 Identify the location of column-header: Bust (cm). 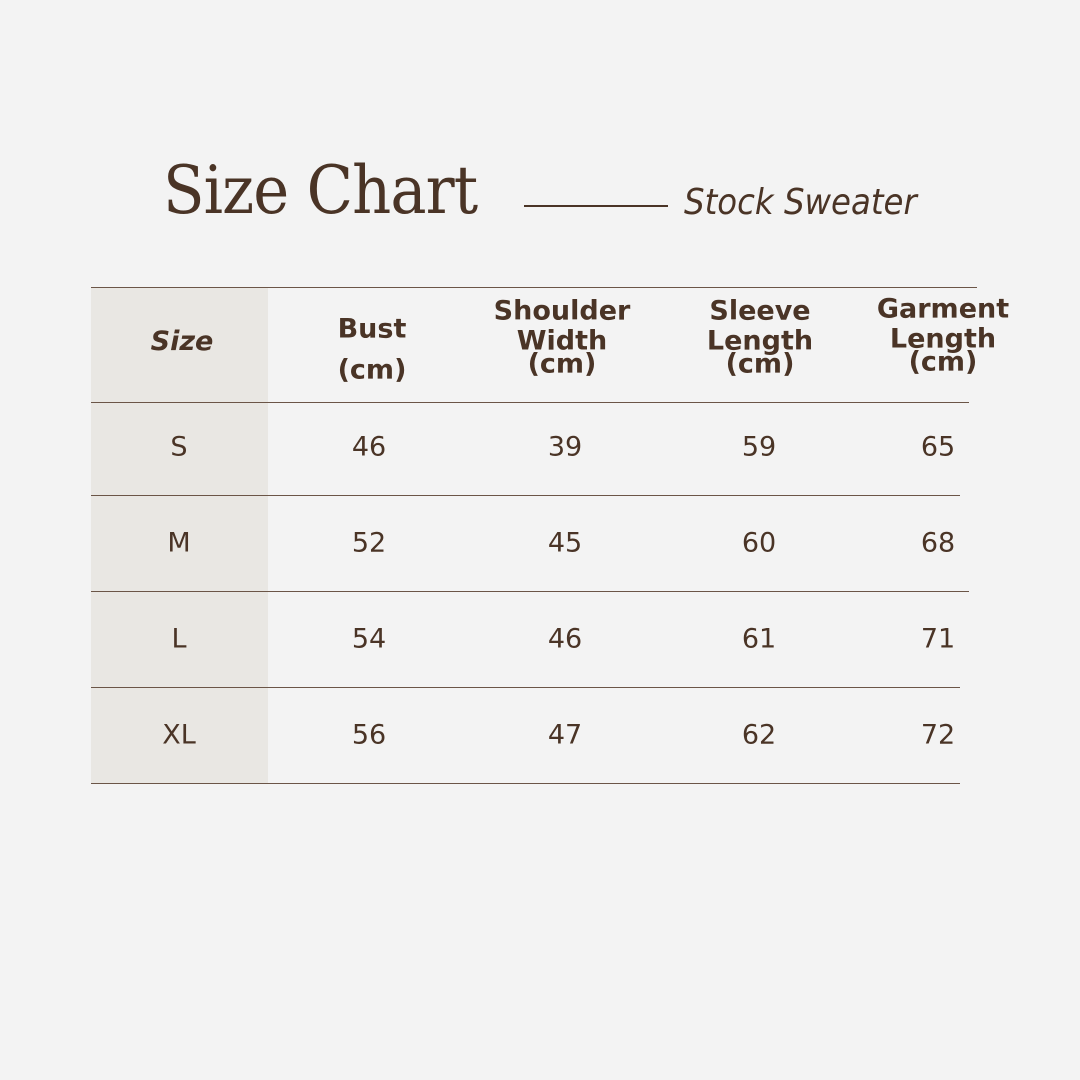
(372, 350).